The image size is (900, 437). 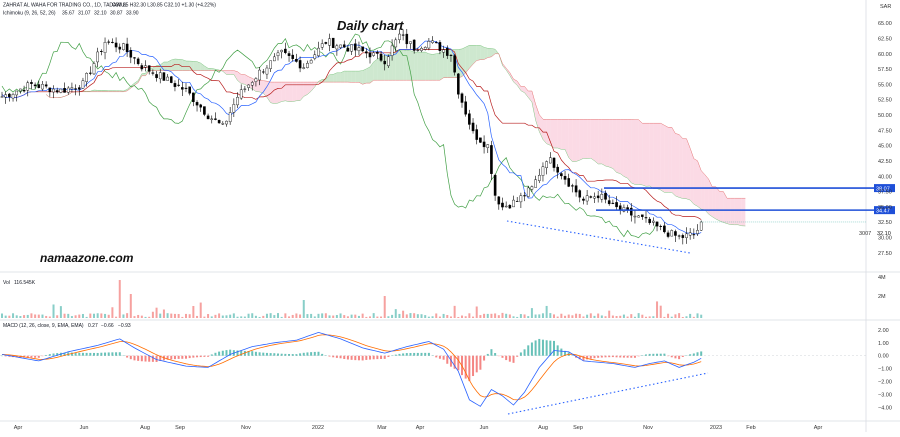 I want to click on countdown-label: 3007, so click(x=865, y=234).